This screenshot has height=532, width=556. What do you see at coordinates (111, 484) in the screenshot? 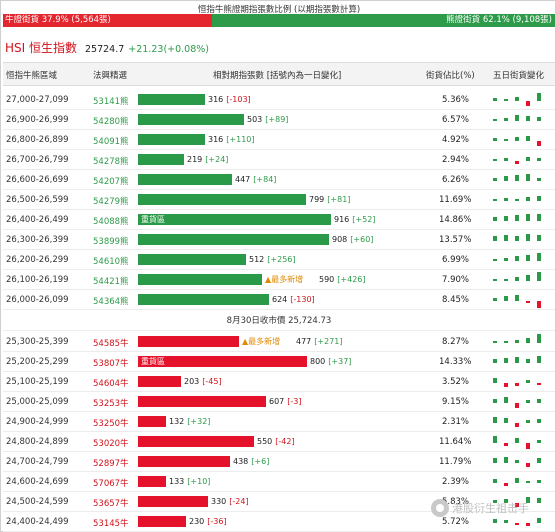
I see `warrant-code-link: 57067牛` at bounding box center [111, 484].